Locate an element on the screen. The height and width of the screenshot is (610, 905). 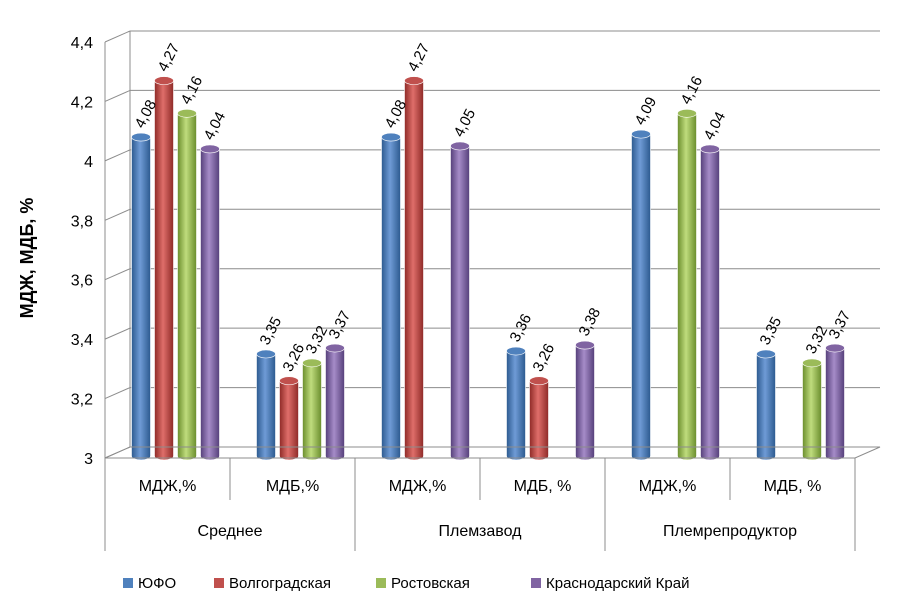
x-group-label: Племзавод is located at coordinates (481, 531).